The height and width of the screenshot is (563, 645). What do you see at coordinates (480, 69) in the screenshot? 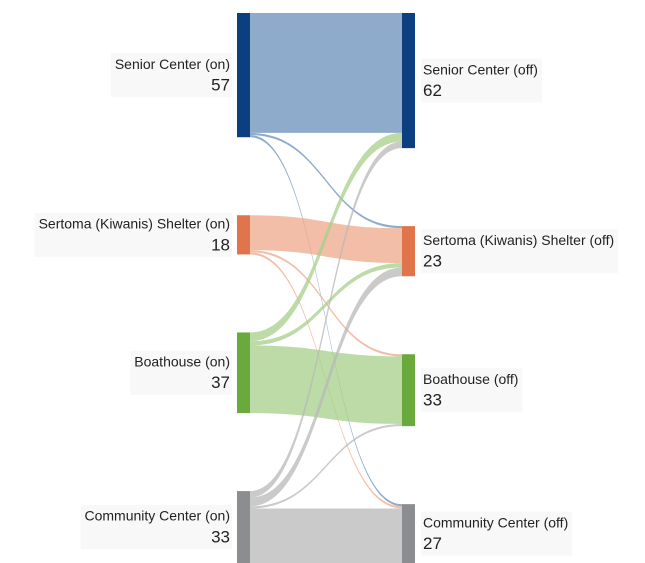
I see `node-label: Senior Center (off)` at bounding box center [480, 69].